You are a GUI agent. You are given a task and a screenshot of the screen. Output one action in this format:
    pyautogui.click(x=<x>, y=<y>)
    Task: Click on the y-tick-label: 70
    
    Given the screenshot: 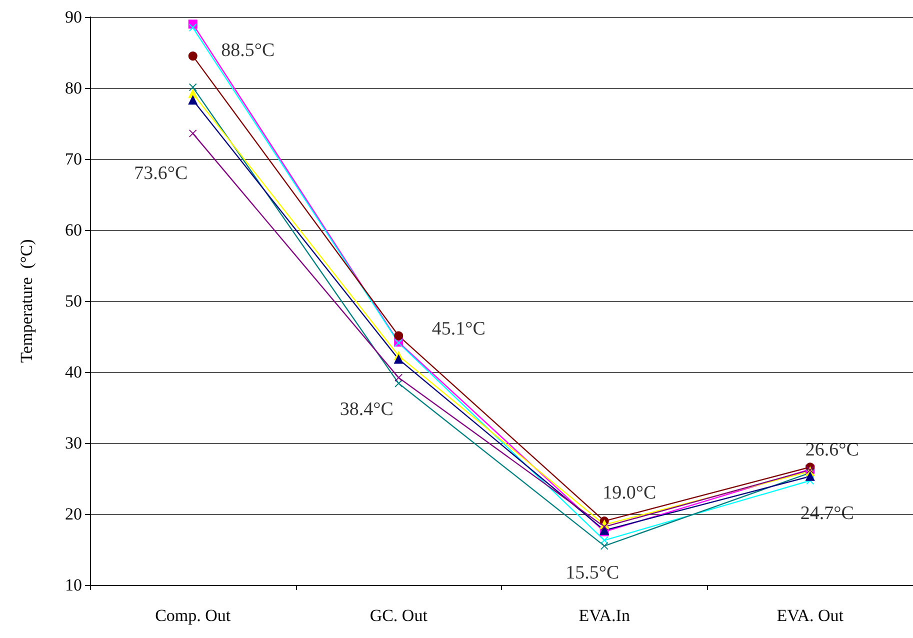 What is the action you would take?
    pyautogui.click(x=73, y=159)
    